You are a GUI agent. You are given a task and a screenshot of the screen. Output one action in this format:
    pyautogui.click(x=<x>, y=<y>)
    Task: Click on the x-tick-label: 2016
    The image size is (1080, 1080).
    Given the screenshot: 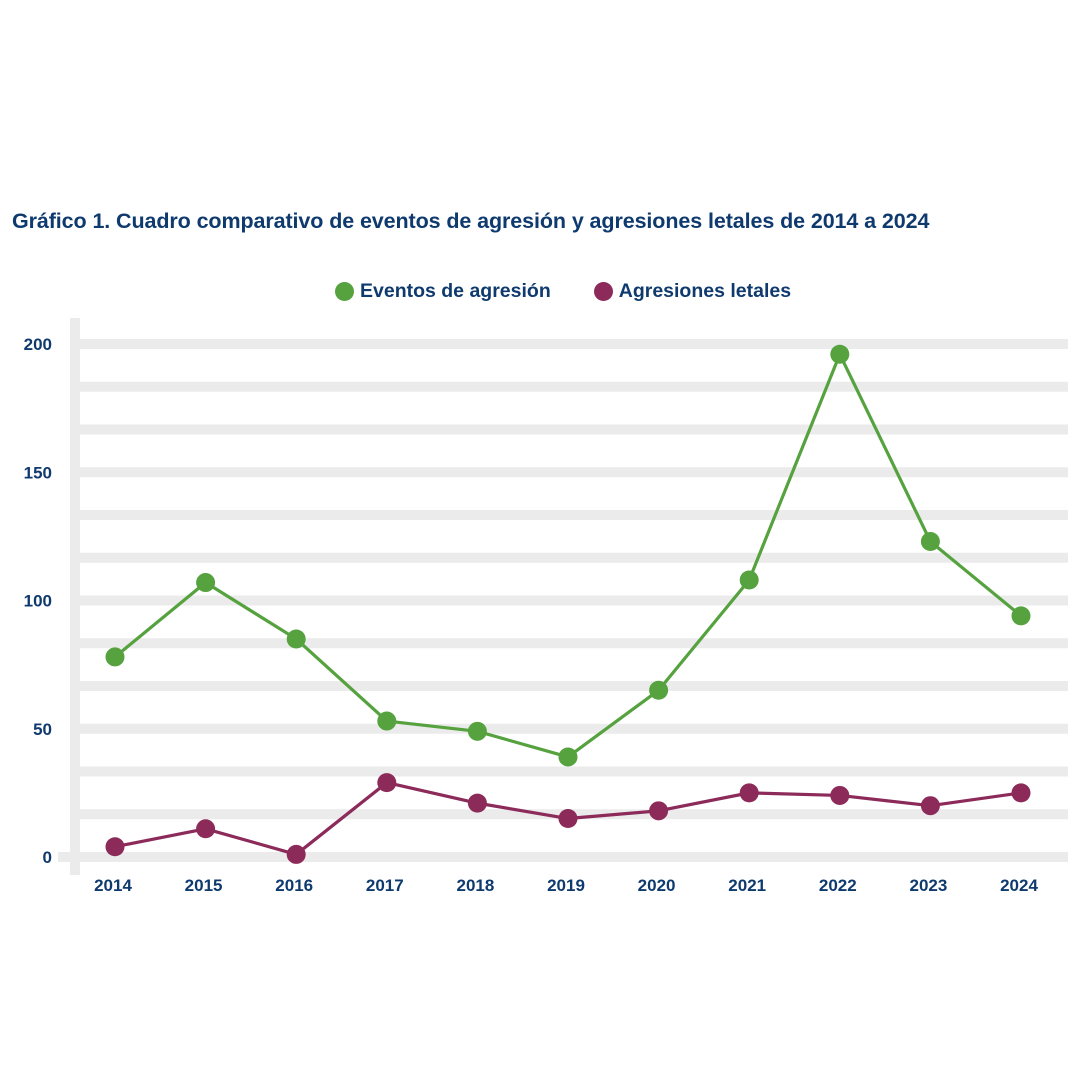 What is the action you would take?
    pyautogui.click(x=294, y=885)
    